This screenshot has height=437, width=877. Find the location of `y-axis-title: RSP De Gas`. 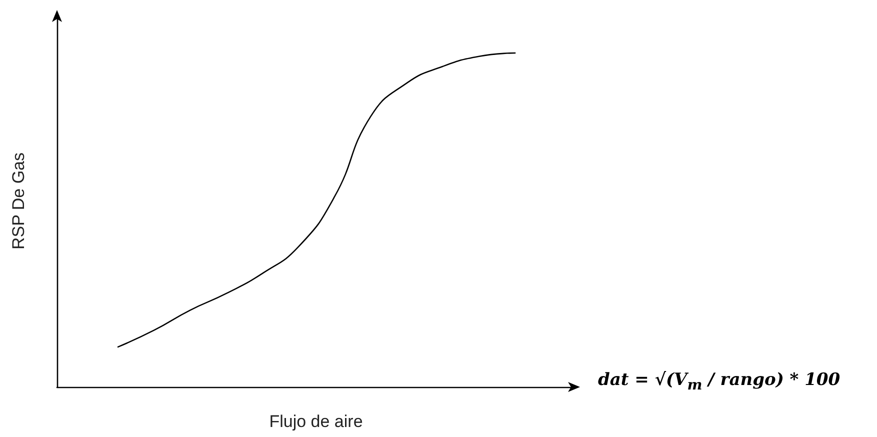

y-axis-title: RSP De Gas is located at coordinates (18, 201).